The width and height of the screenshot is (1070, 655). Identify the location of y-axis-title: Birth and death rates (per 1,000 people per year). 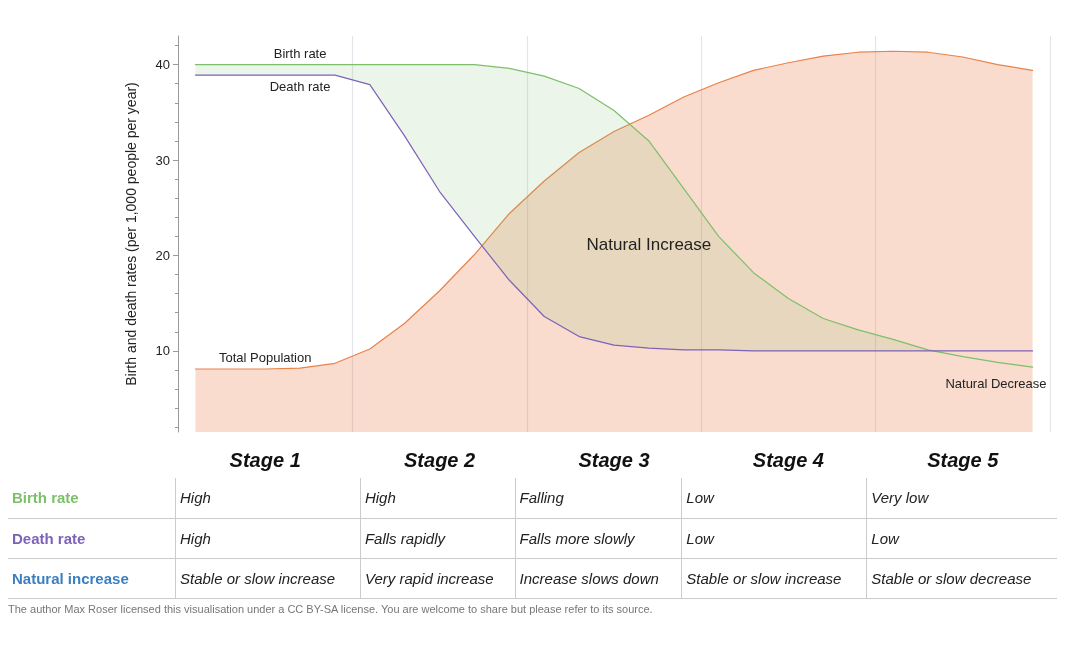
(131, 234).